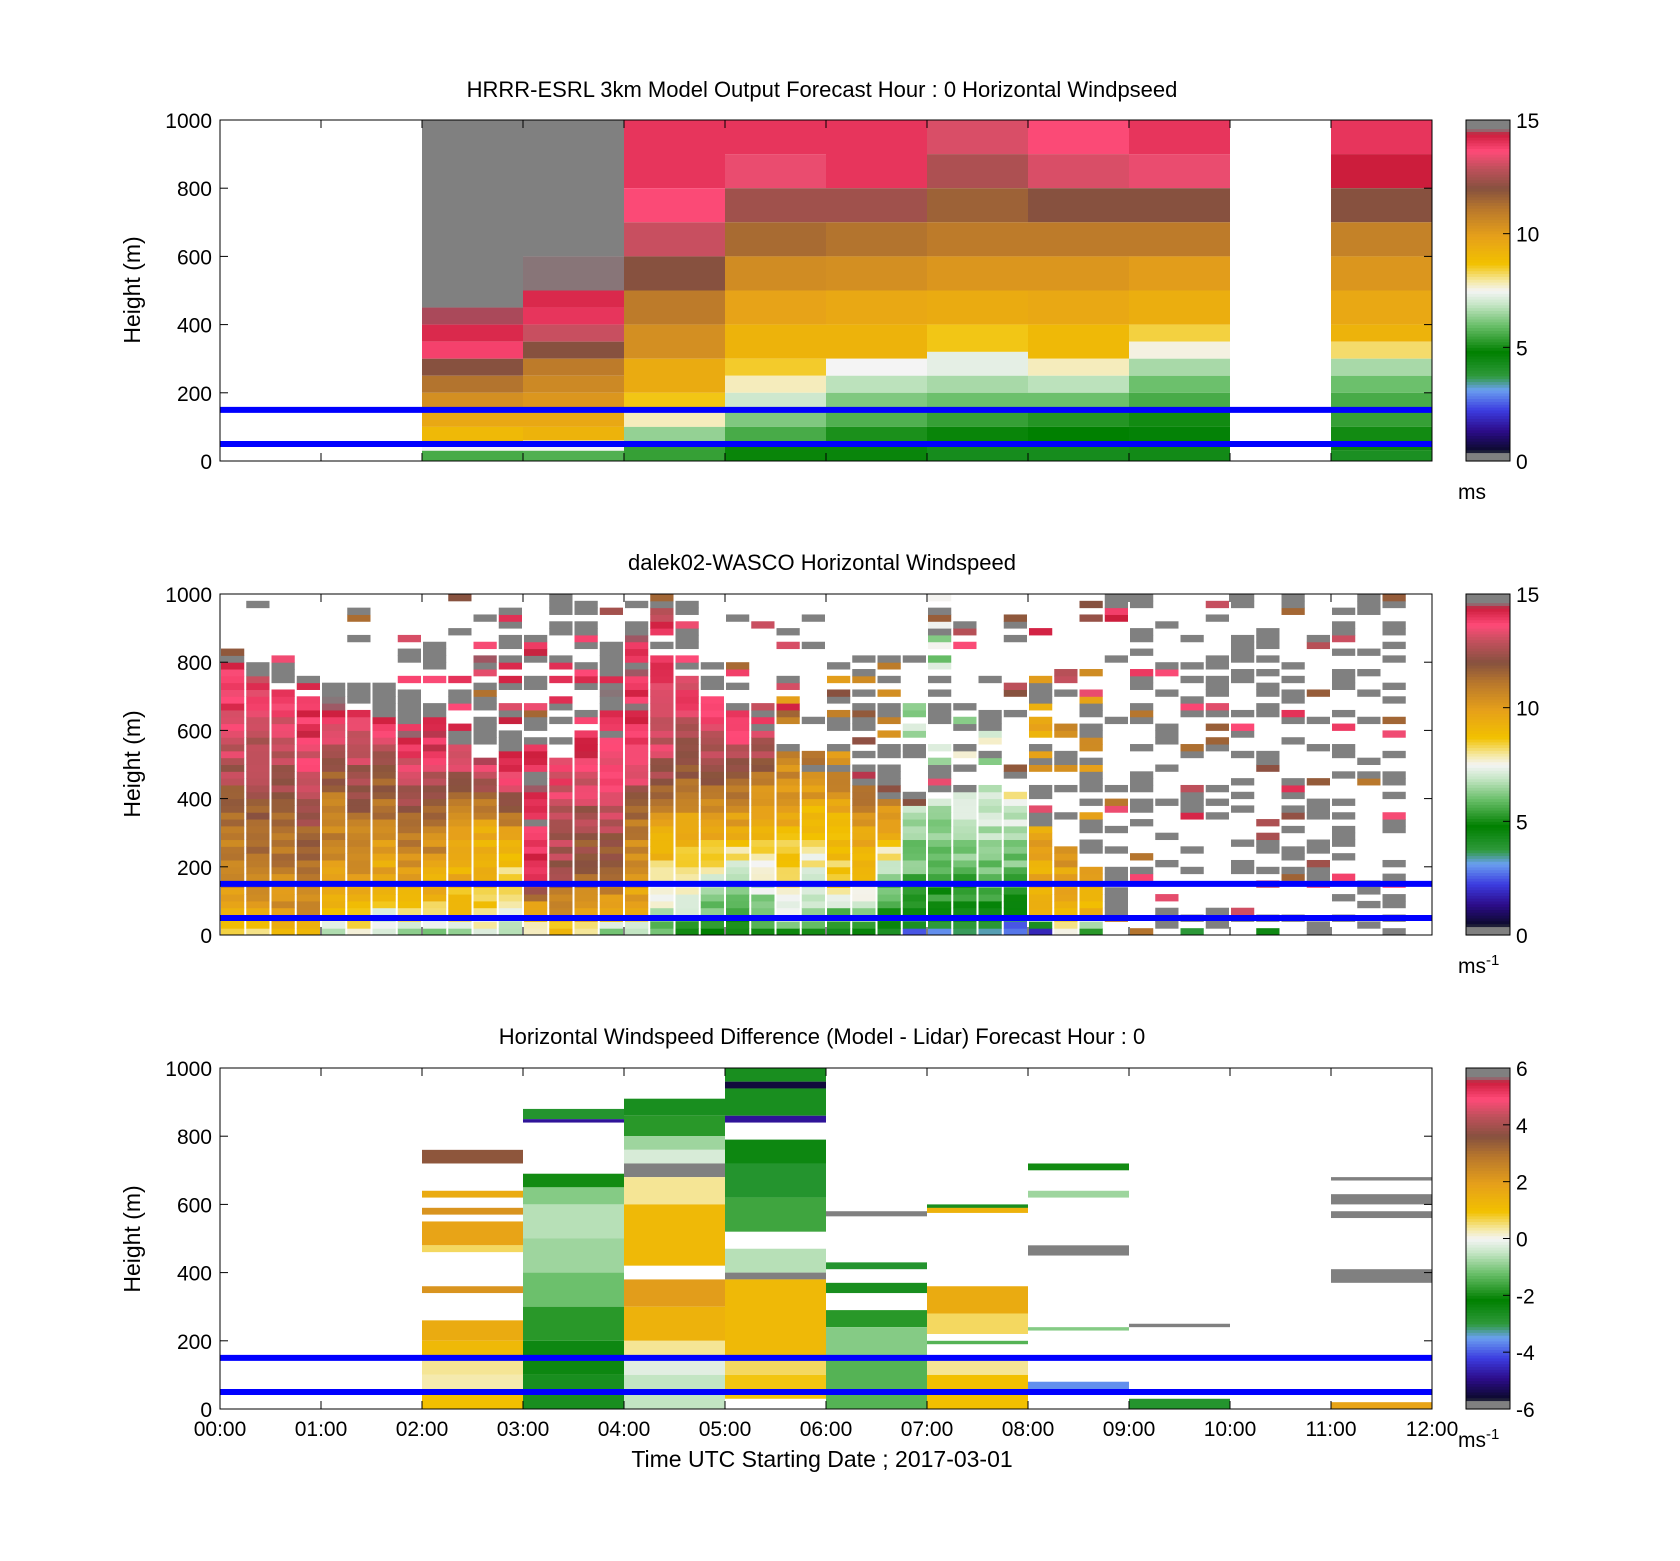 The height and width of the screenshot is (1561, 1680). What do you see at coordinates (1522, 462) in the screenshot?
I see `colorbar-tick-label: 0` at bounding box center [1522, 462].